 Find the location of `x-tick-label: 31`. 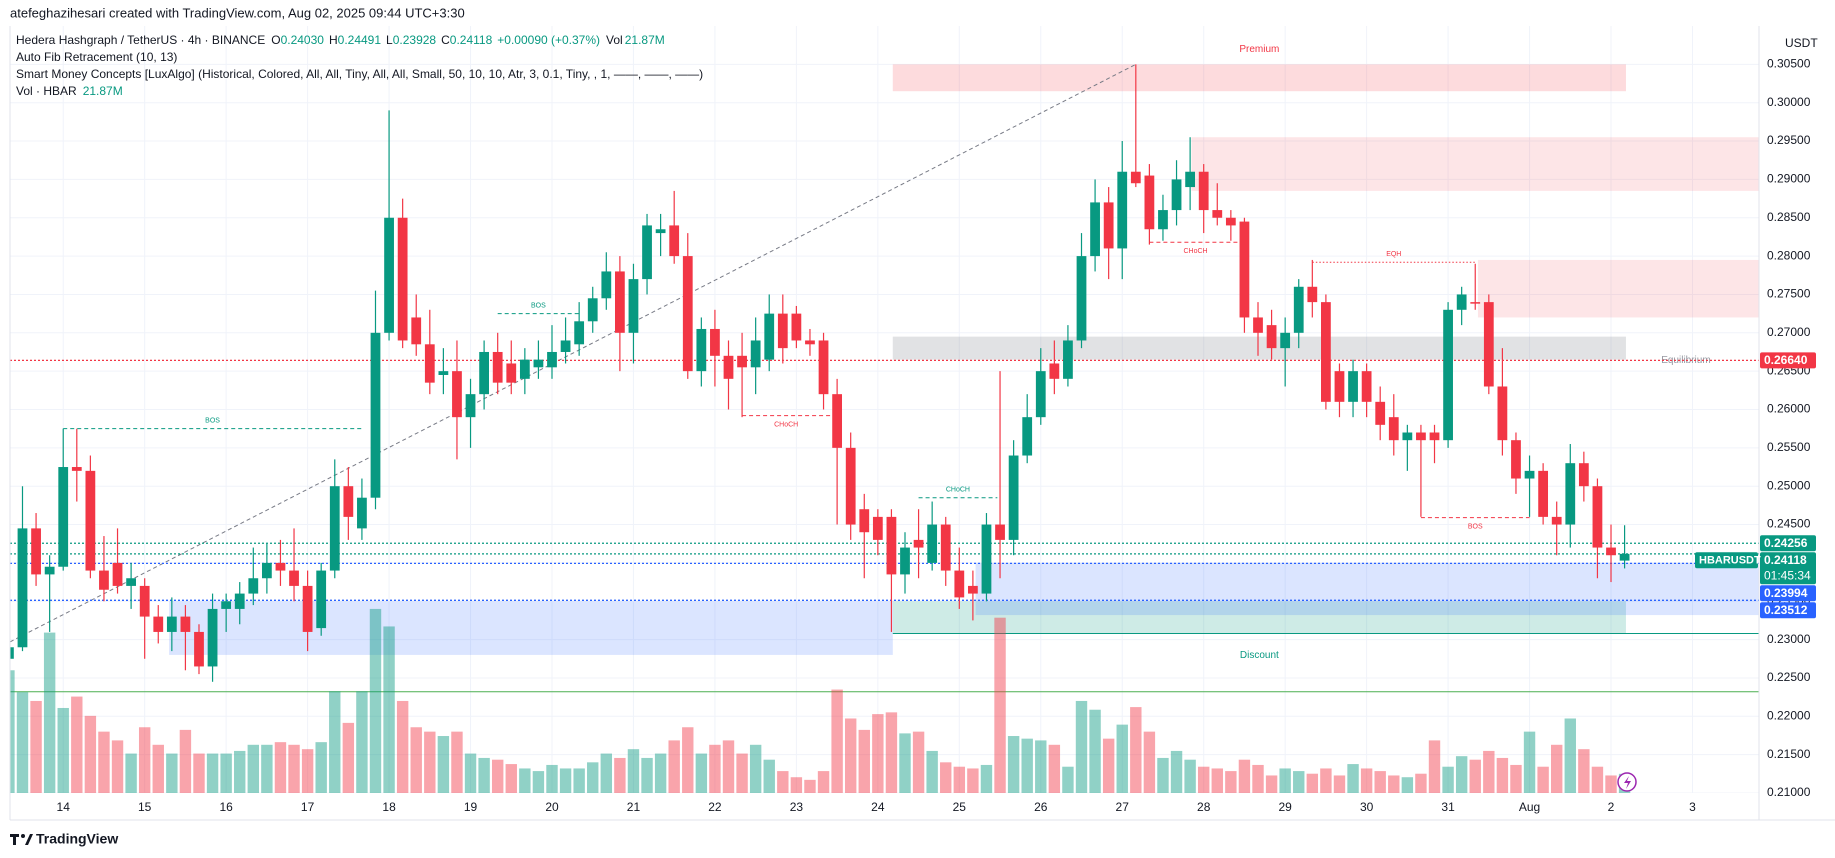

x-tick-label: 31 is located at coordinates (1448, 807).